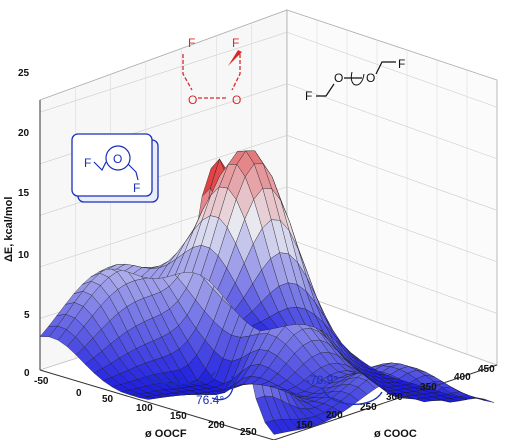 The height and width of the screenshot is (445, 513). What do you see at coordinates (248, 432) in the screenshot?
I see `x-tick: 250` at bounding box center [248, 432].